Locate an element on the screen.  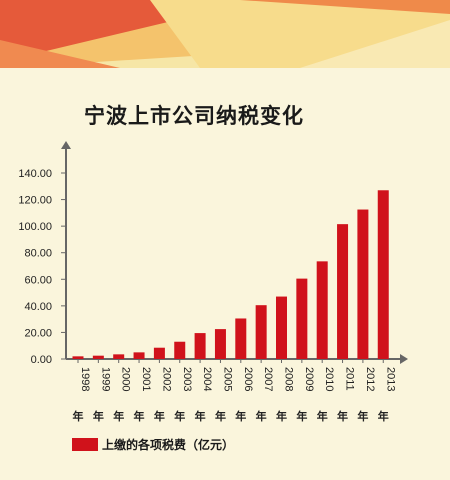
y-tick-label: 120.00 is located at coordinates (35, 201).